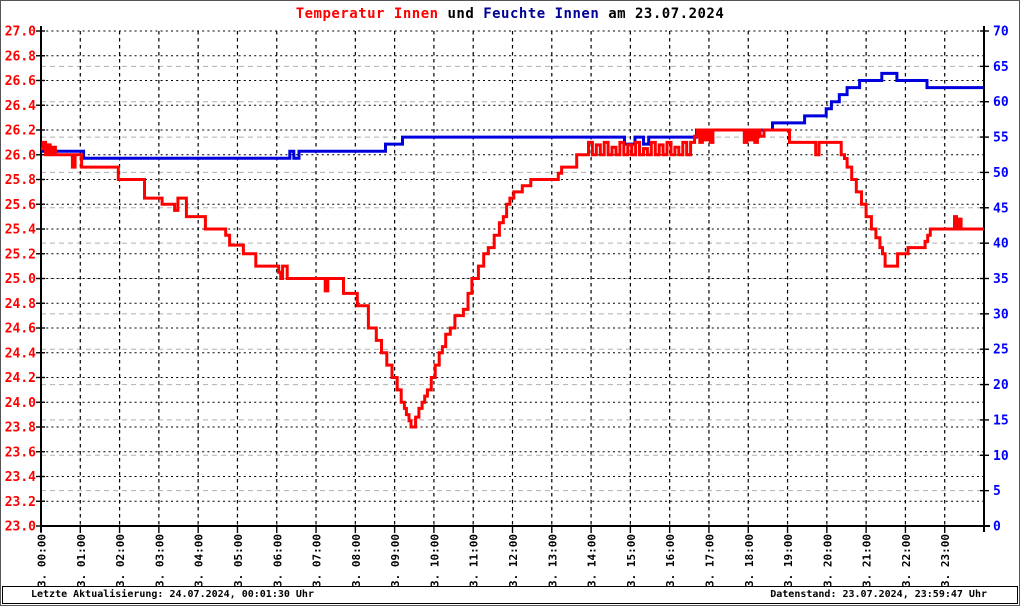  What do you see at coordinates (159, 560) in the screenshot?
I see `x-axis-tick-label: 23. 03:00` at bounding box center [159, 560].